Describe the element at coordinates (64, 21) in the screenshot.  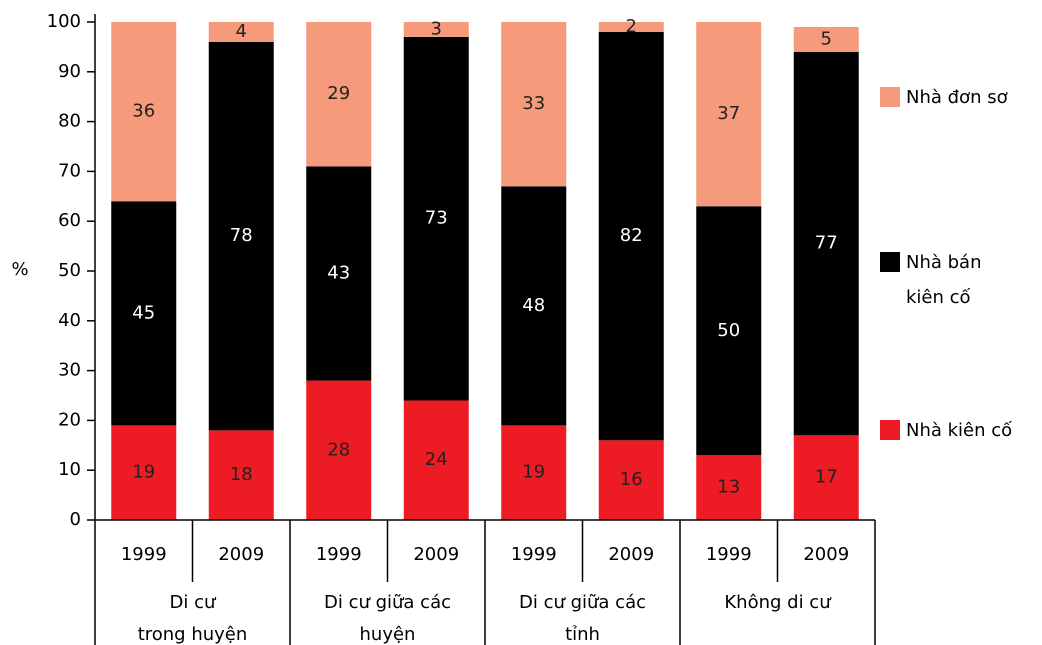
I see `y-tick-label: 100` at that location.